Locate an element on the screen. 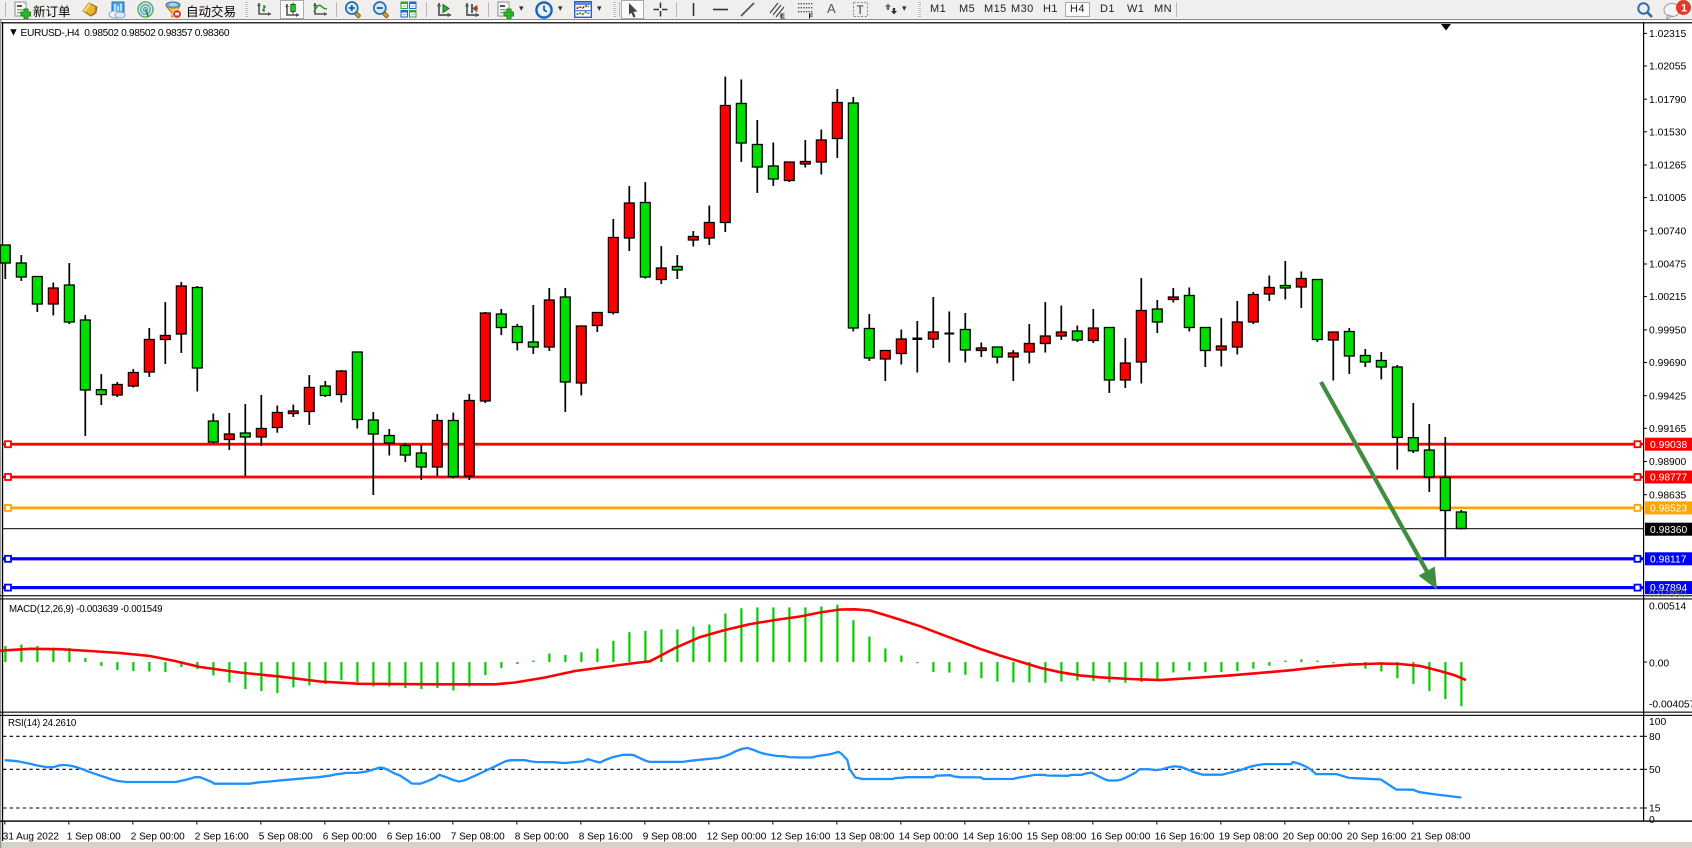 The height and width of the screenshot is (848, 1692). svg-text: 0.98635 is located at coordinates (1667, 495).